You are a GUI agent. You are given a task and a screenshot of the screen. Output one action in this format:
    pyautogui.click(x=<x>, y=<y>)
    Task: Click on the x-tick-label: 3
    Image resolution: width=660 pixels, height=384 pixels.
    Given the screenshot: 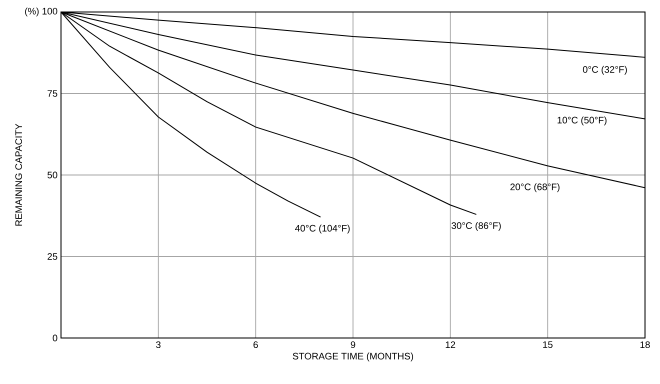 What is the action you would take?
    pyautogui.click(x=158, y=344)
    